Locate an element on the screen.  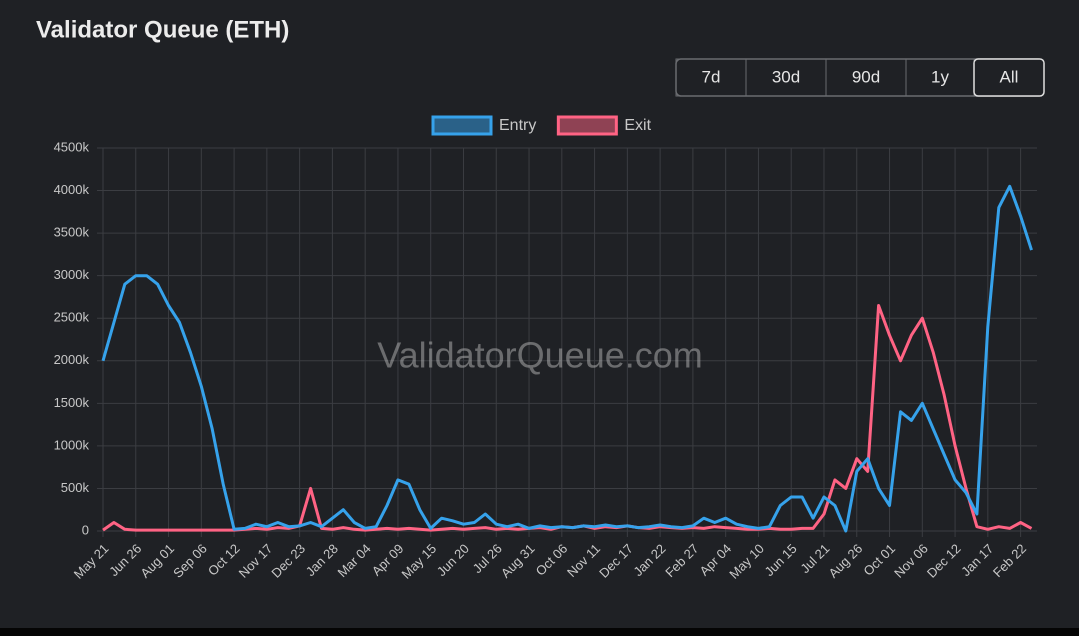
y-tick-label: 1500k is located at coordinates (72, 402).